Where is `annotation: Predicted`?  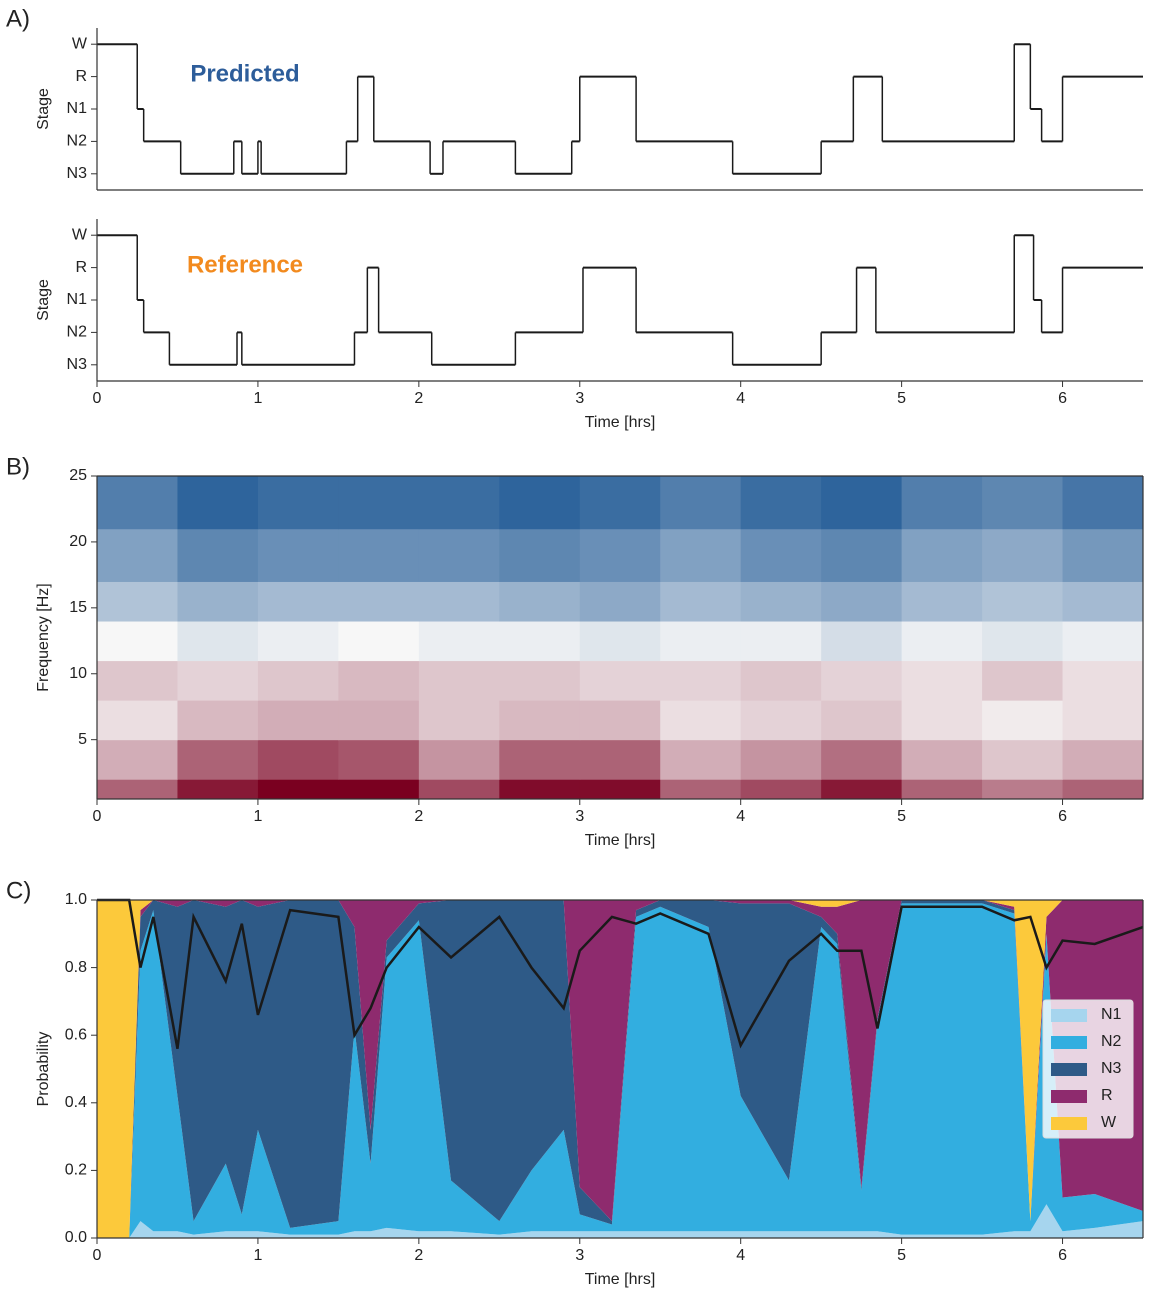
annotation: Predicted is located at coordinates (244, 73).